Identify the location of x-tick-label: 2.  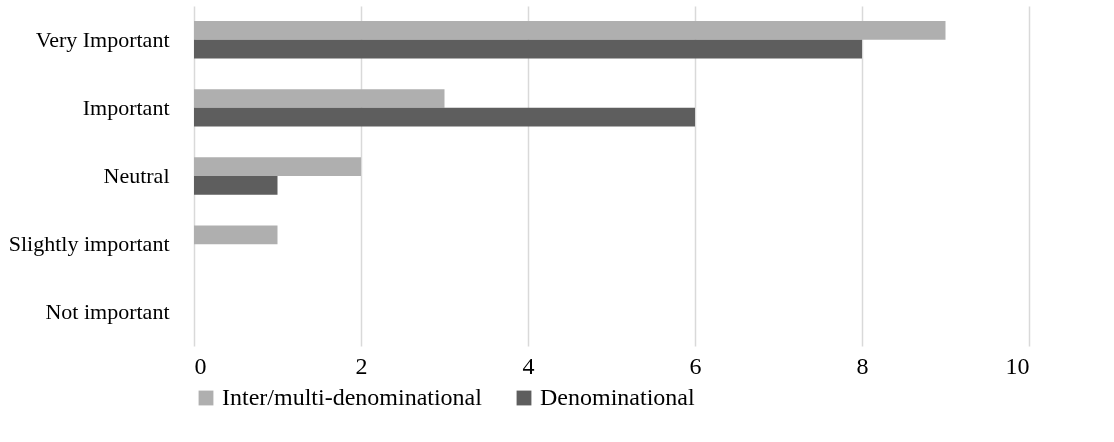
(361, 365).